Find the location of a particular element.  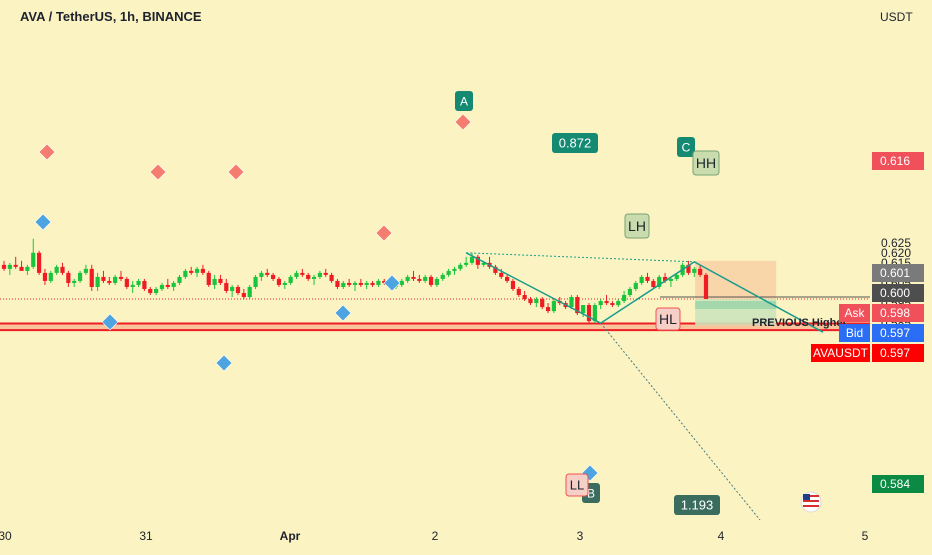

symbol-title: AVA / TetherUS, 1h, BINANCE is located at coordinates (111, 16).